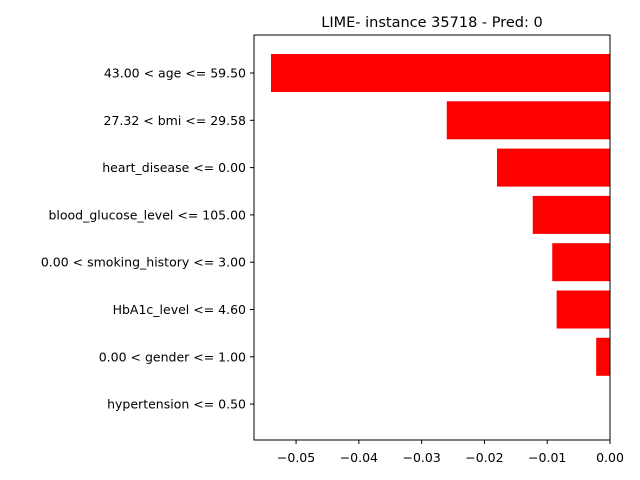  Describe the element at coordinates (143, 262) in the screenshot. I see `y-tick-label: 0.00 < smoking_history <= 3.00` at that location.